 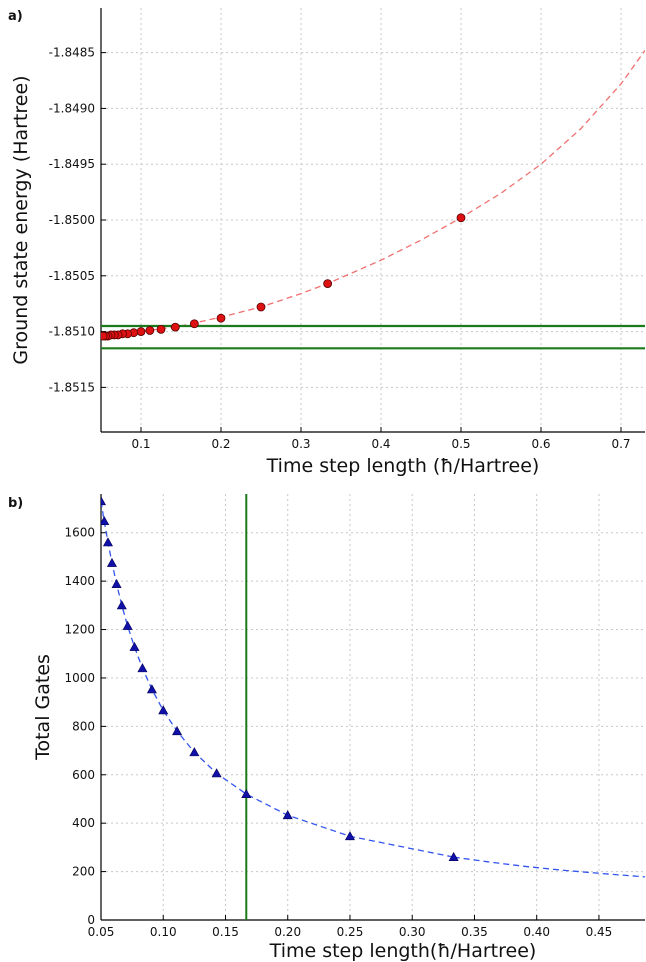 What do you see at coordinates (72, 108) in the screenshot?
I see `a-y-tick-label-1: -1.8490` at bounding box center [72, 108].